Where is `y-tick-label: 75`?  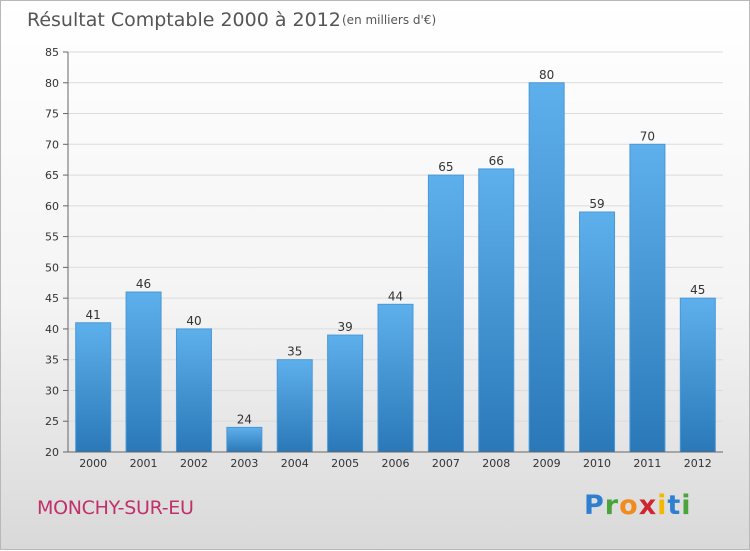 y-tick-label: 75 is located at coordinates (52, 114).